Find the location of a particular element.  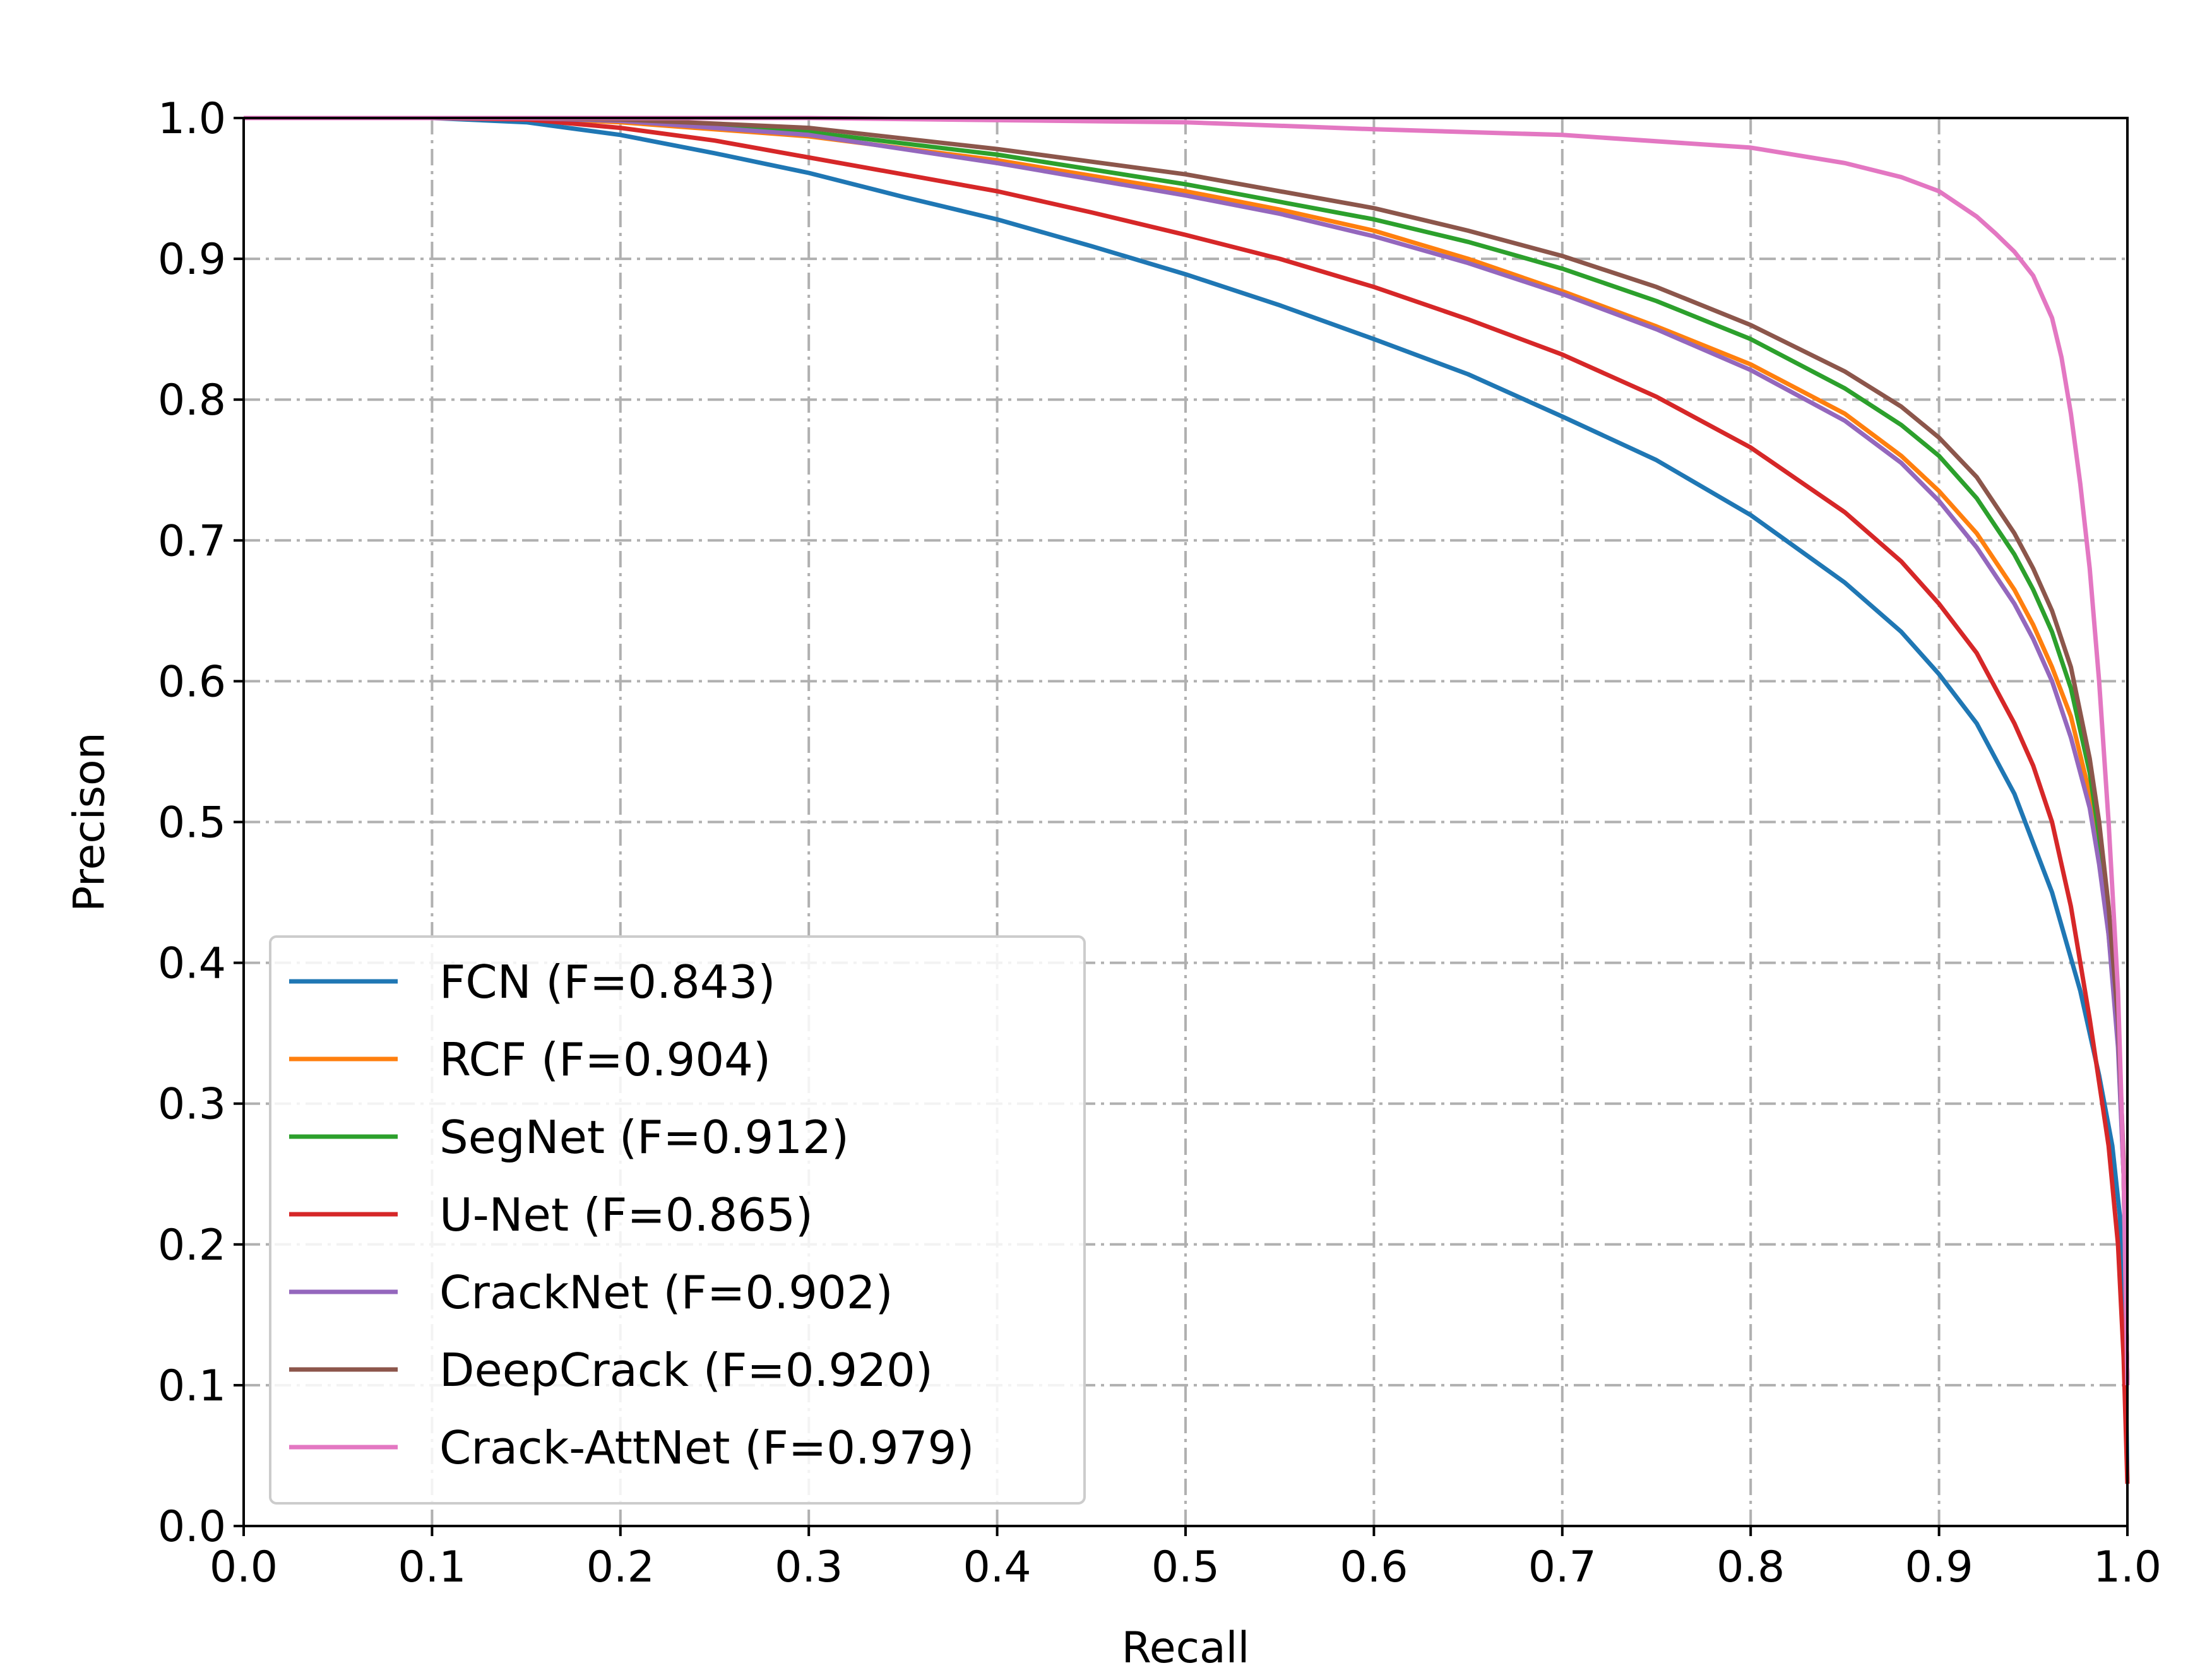

y-tick-label: 0.9 is located at coordinates (192, 260).